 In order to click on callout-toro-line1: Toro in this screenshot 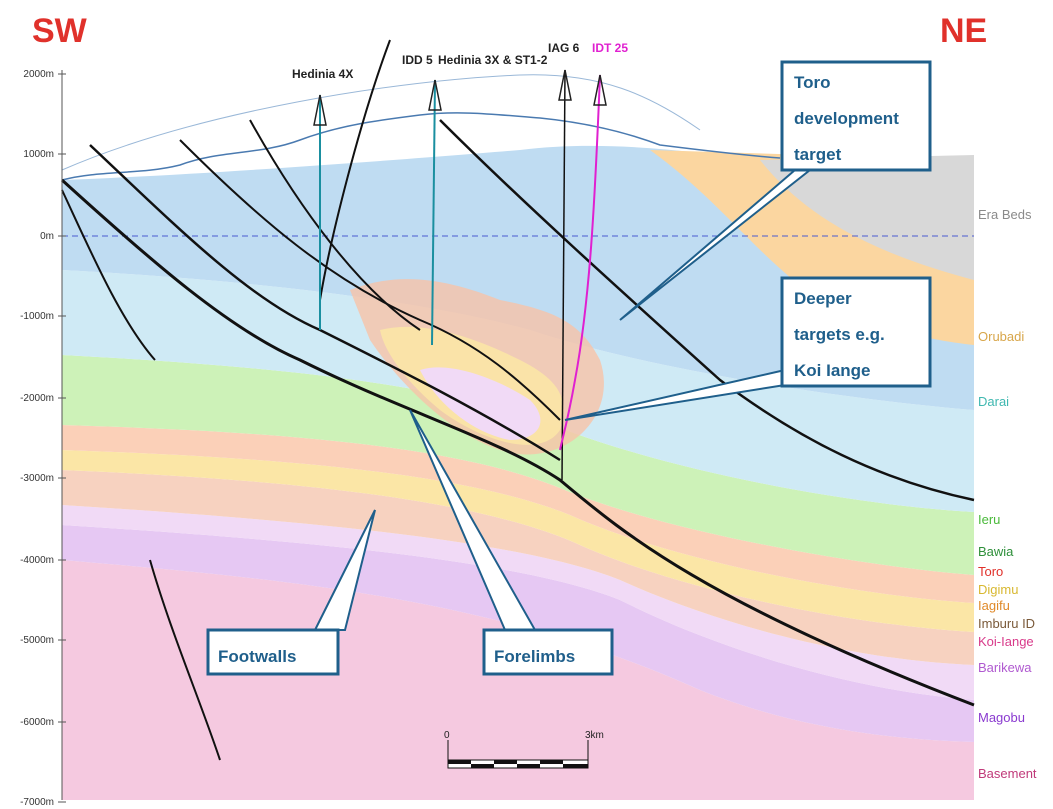, I will do `click(812, 82)`.